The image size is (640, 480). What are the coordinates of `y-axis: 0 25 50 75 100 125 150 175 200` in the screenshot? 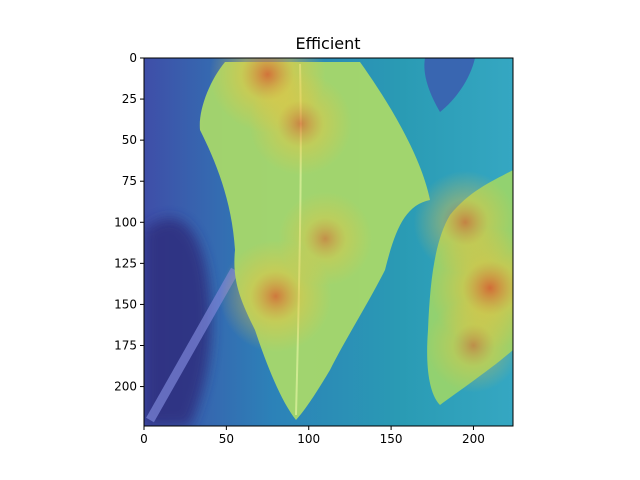 It's located at (129, 222).